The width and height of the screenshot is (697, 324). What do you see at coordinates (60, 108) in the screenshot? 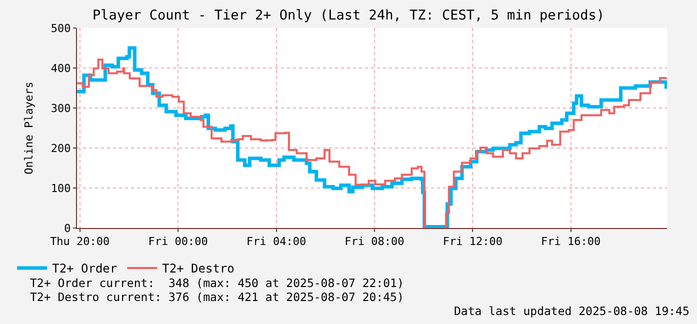
I see `y-tick-label: 300` at bounding box center [60, 108].